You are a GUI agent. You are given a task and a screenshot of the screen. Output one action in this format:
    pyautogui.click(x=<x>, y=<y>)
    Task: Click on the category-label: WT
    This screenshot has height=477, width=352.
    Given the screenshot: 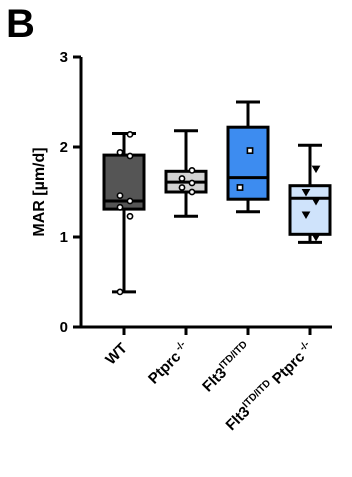 What is the action you would take?
    pyautogui.click(x=116, y=354)
    